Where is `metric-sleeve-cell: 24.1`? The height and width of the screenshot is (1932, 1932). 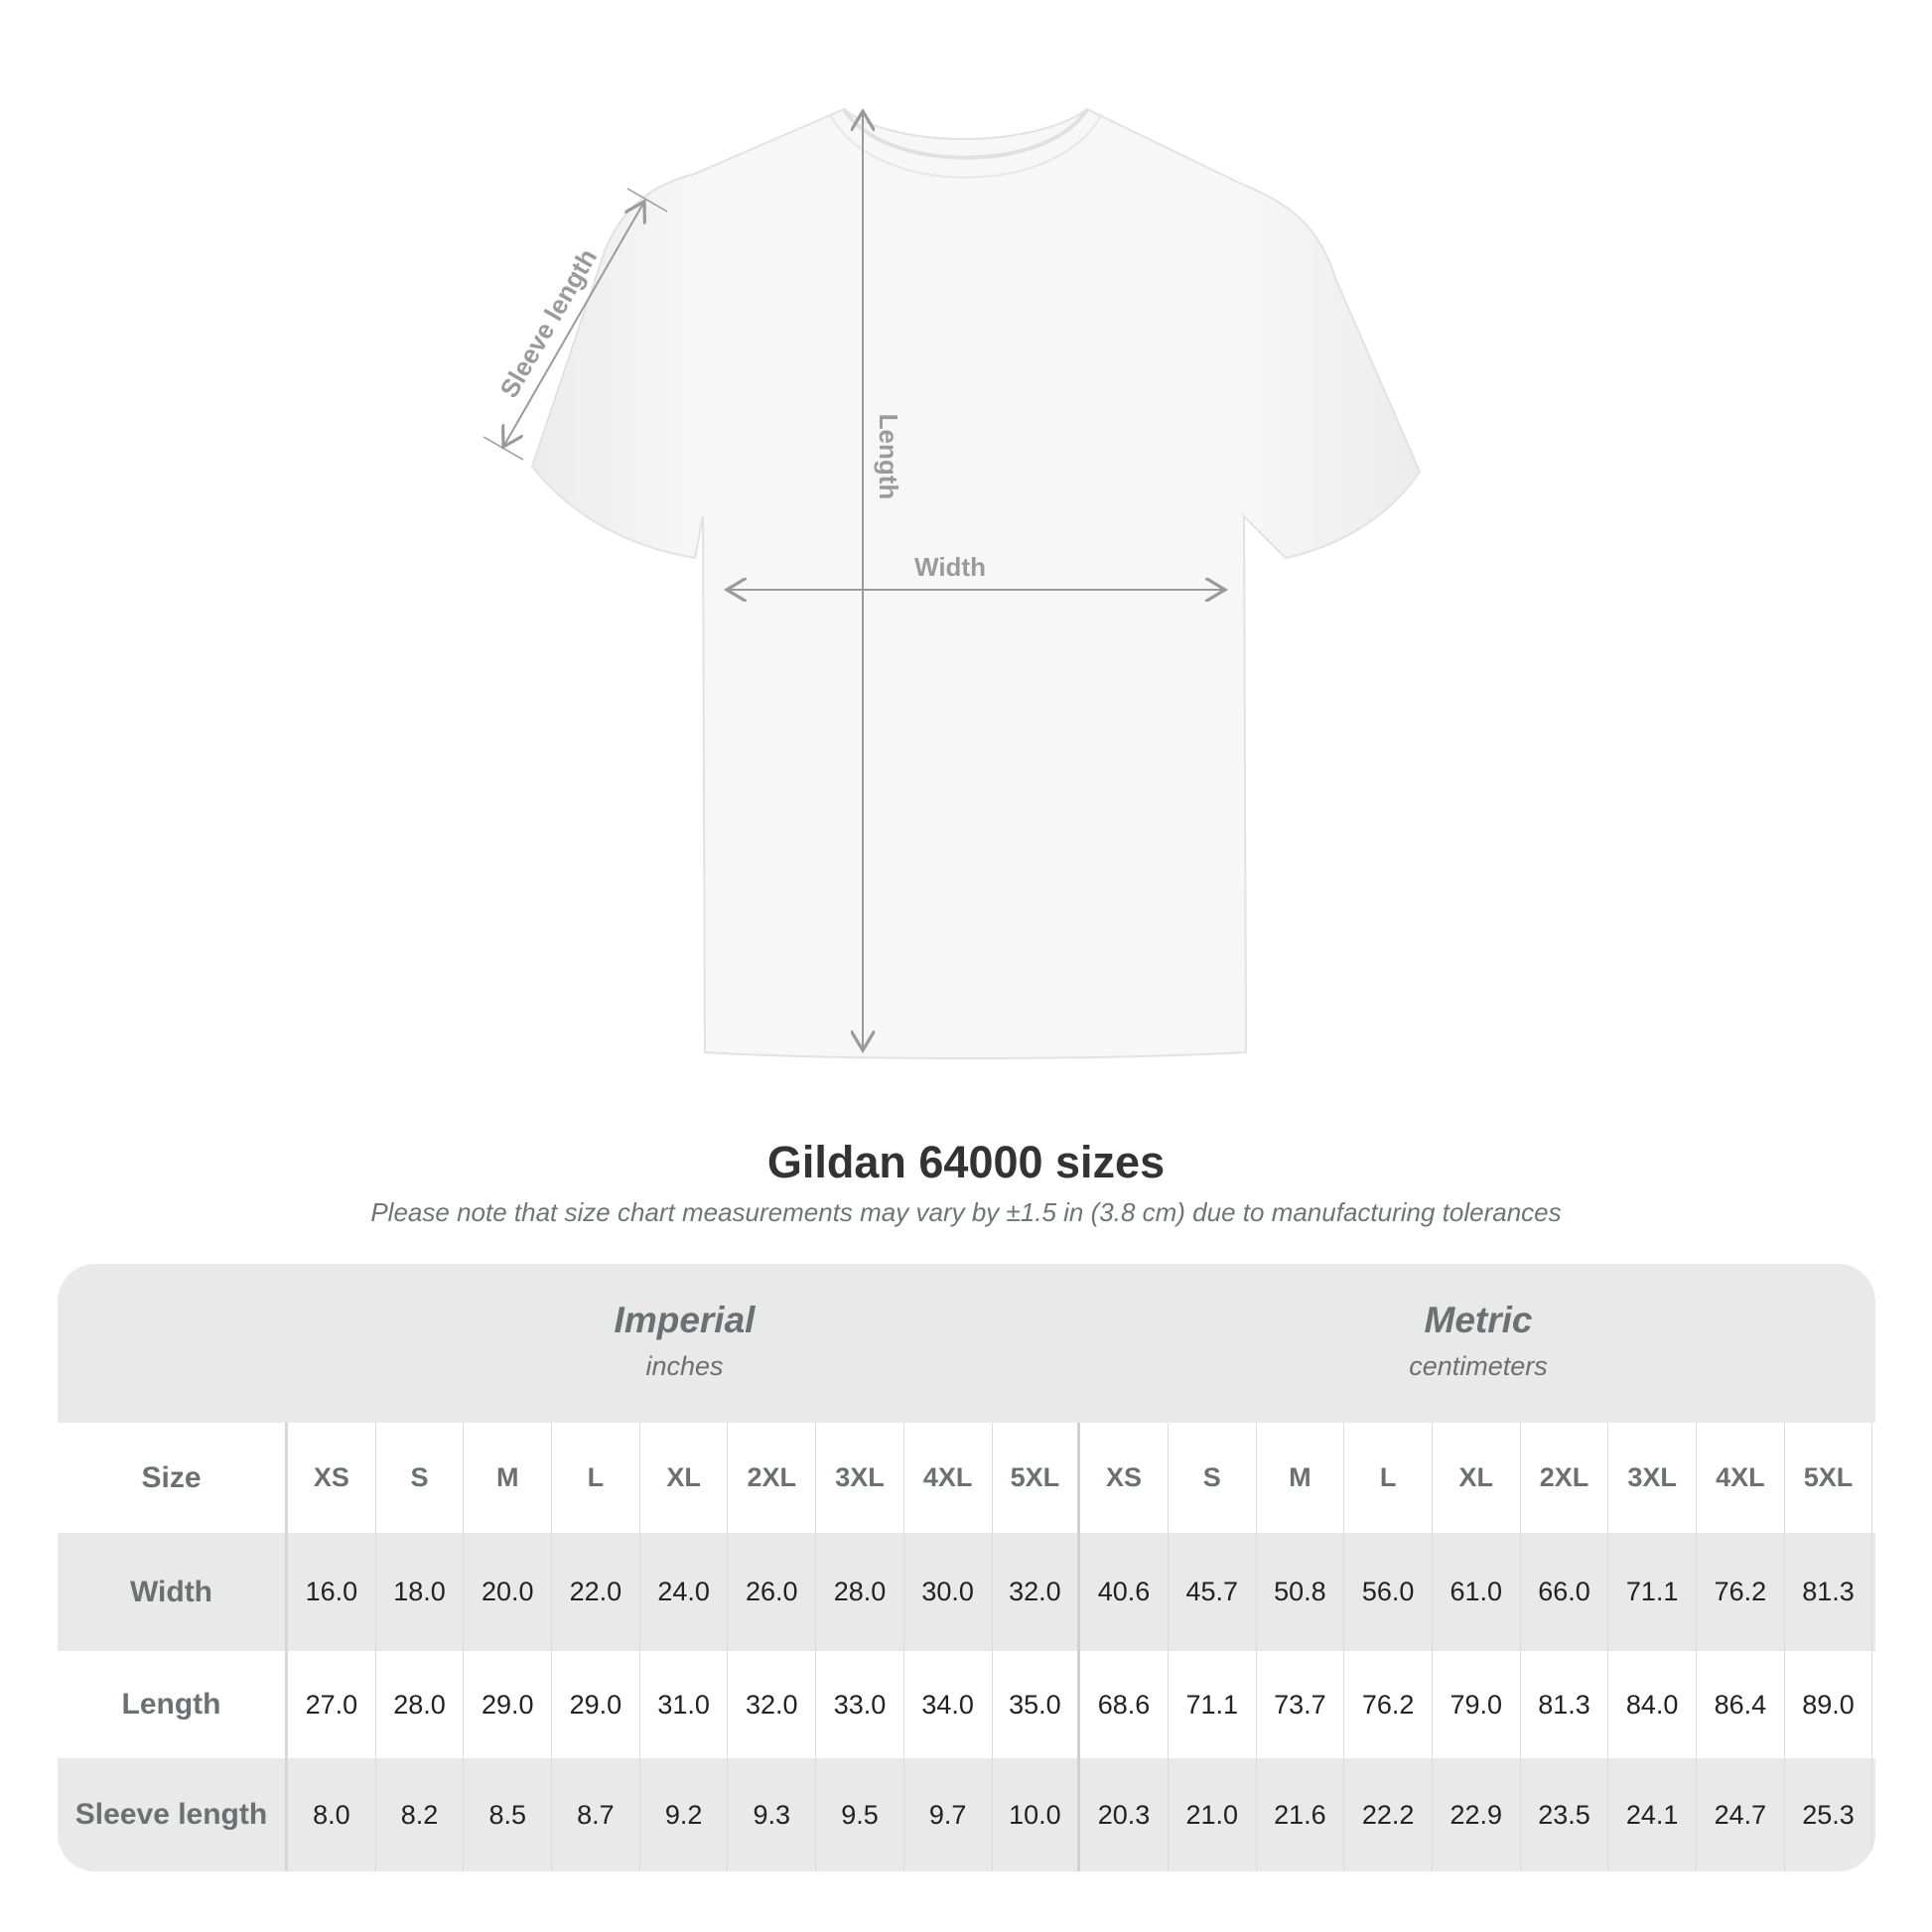
metric-sleeve-cell: 24.1 is located at coordinates (1653, 1815).